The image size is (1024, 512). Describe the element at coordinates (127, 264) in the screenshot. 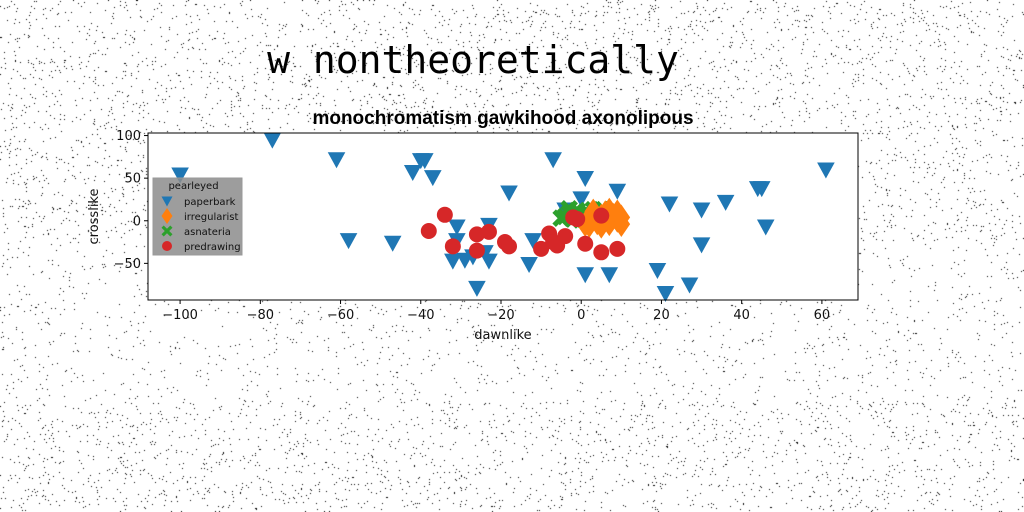

I see `y-tick-label: −50` at that location.